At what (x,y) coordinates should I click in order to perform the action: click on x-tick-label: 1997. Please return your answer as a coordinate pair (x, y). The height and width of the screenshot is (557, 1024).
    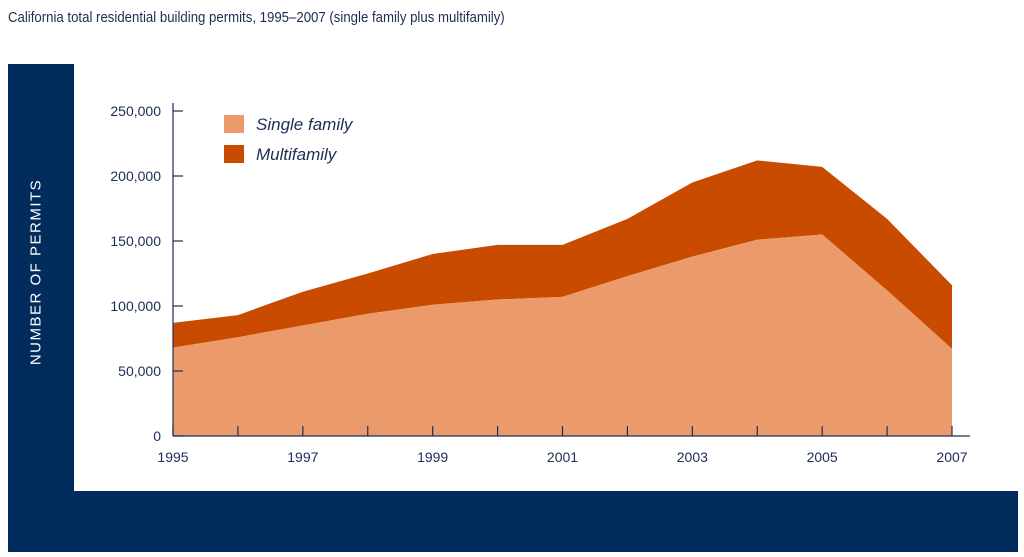
    Looking at the image, I should click on (302, 457).